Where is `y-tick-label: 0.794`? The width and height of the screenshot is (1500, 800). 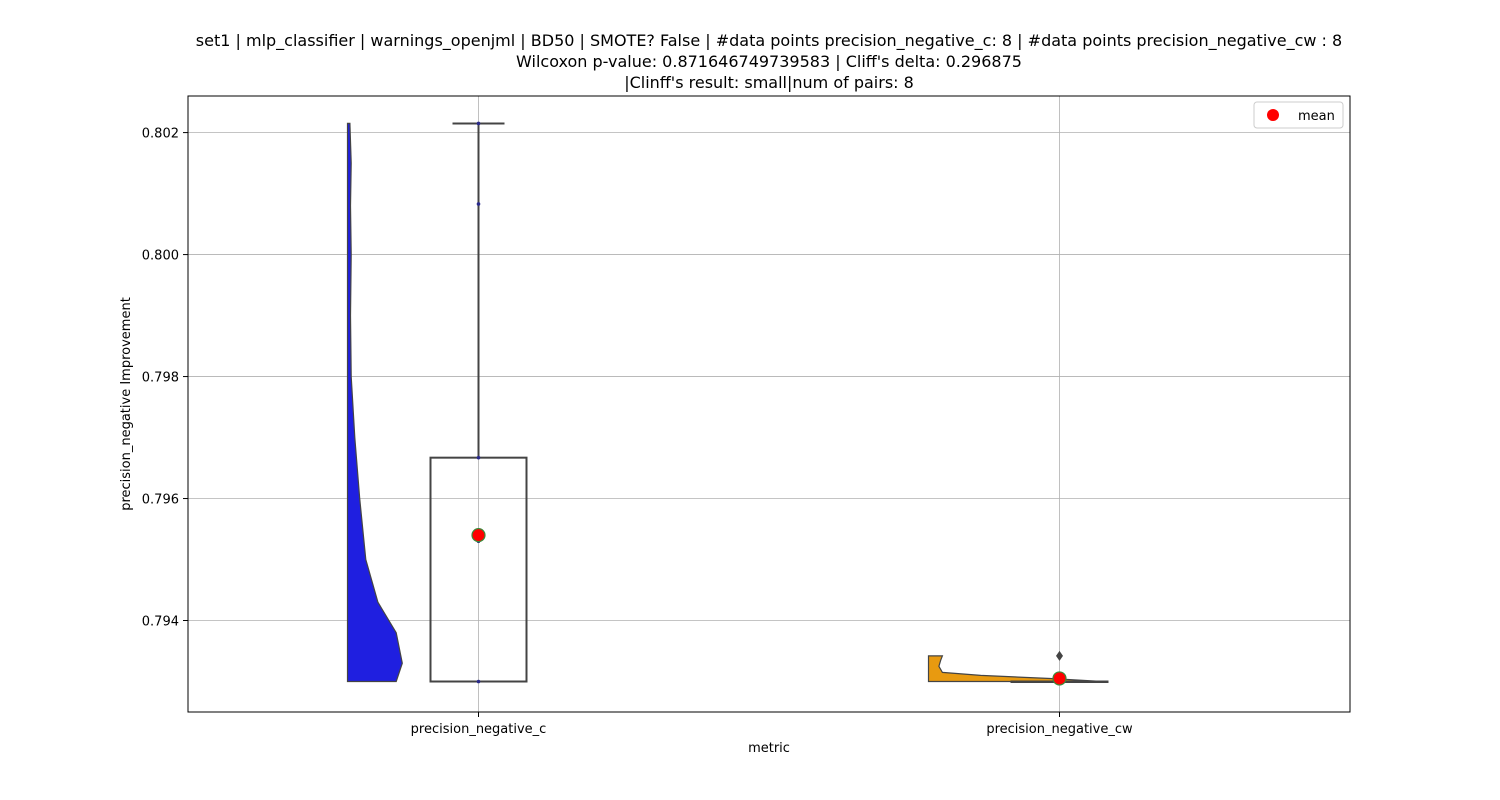
y-tick-label: 0.794 is located at coordinates (160, 622).